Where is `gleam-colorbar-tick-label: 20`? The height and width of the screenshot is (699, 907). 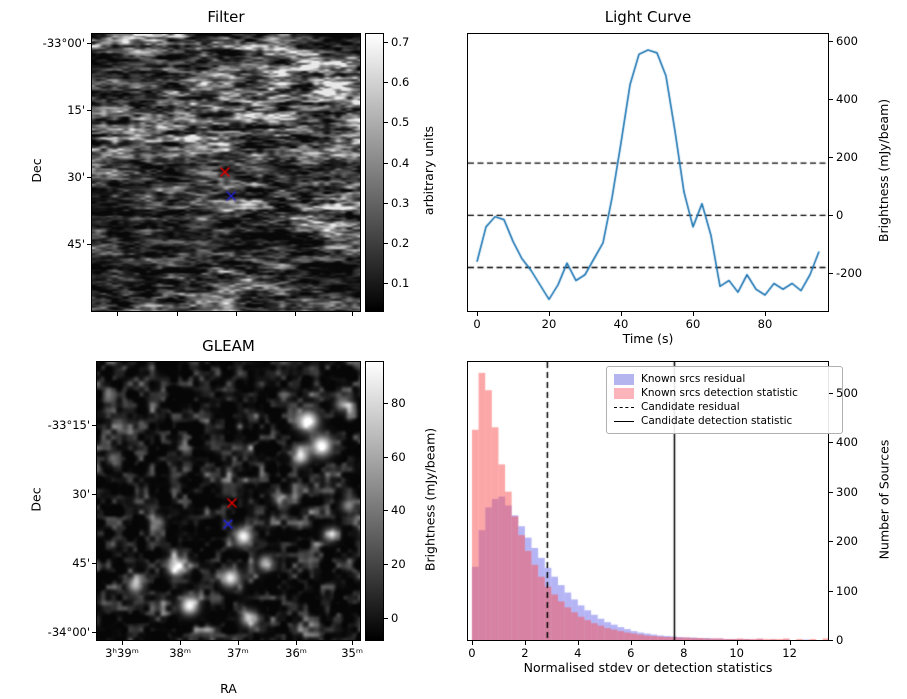
gleam-colorbar-tick-label: 20 is located at coordinates (398, 564).